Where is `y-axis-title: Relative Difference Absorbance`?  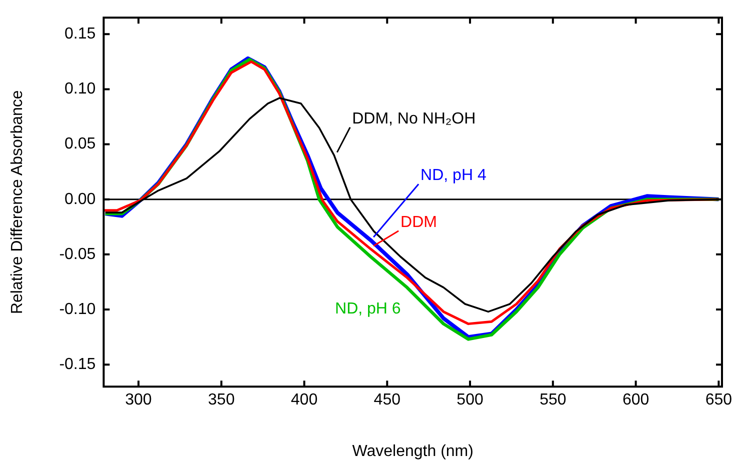
y-axis-title: Relative Difference Absorbance is located at coordinates (17, 202).